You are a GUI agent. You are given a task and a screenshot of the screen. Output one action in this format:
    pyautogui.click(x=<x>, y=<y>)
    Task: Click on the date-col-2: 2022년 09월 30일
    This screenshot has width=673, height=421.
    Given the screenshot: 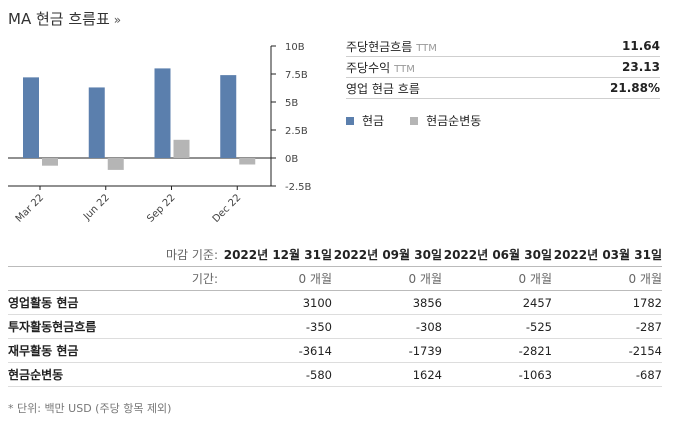 What is the action you would take?
    pyautogui.click(x=387, y=255)
    